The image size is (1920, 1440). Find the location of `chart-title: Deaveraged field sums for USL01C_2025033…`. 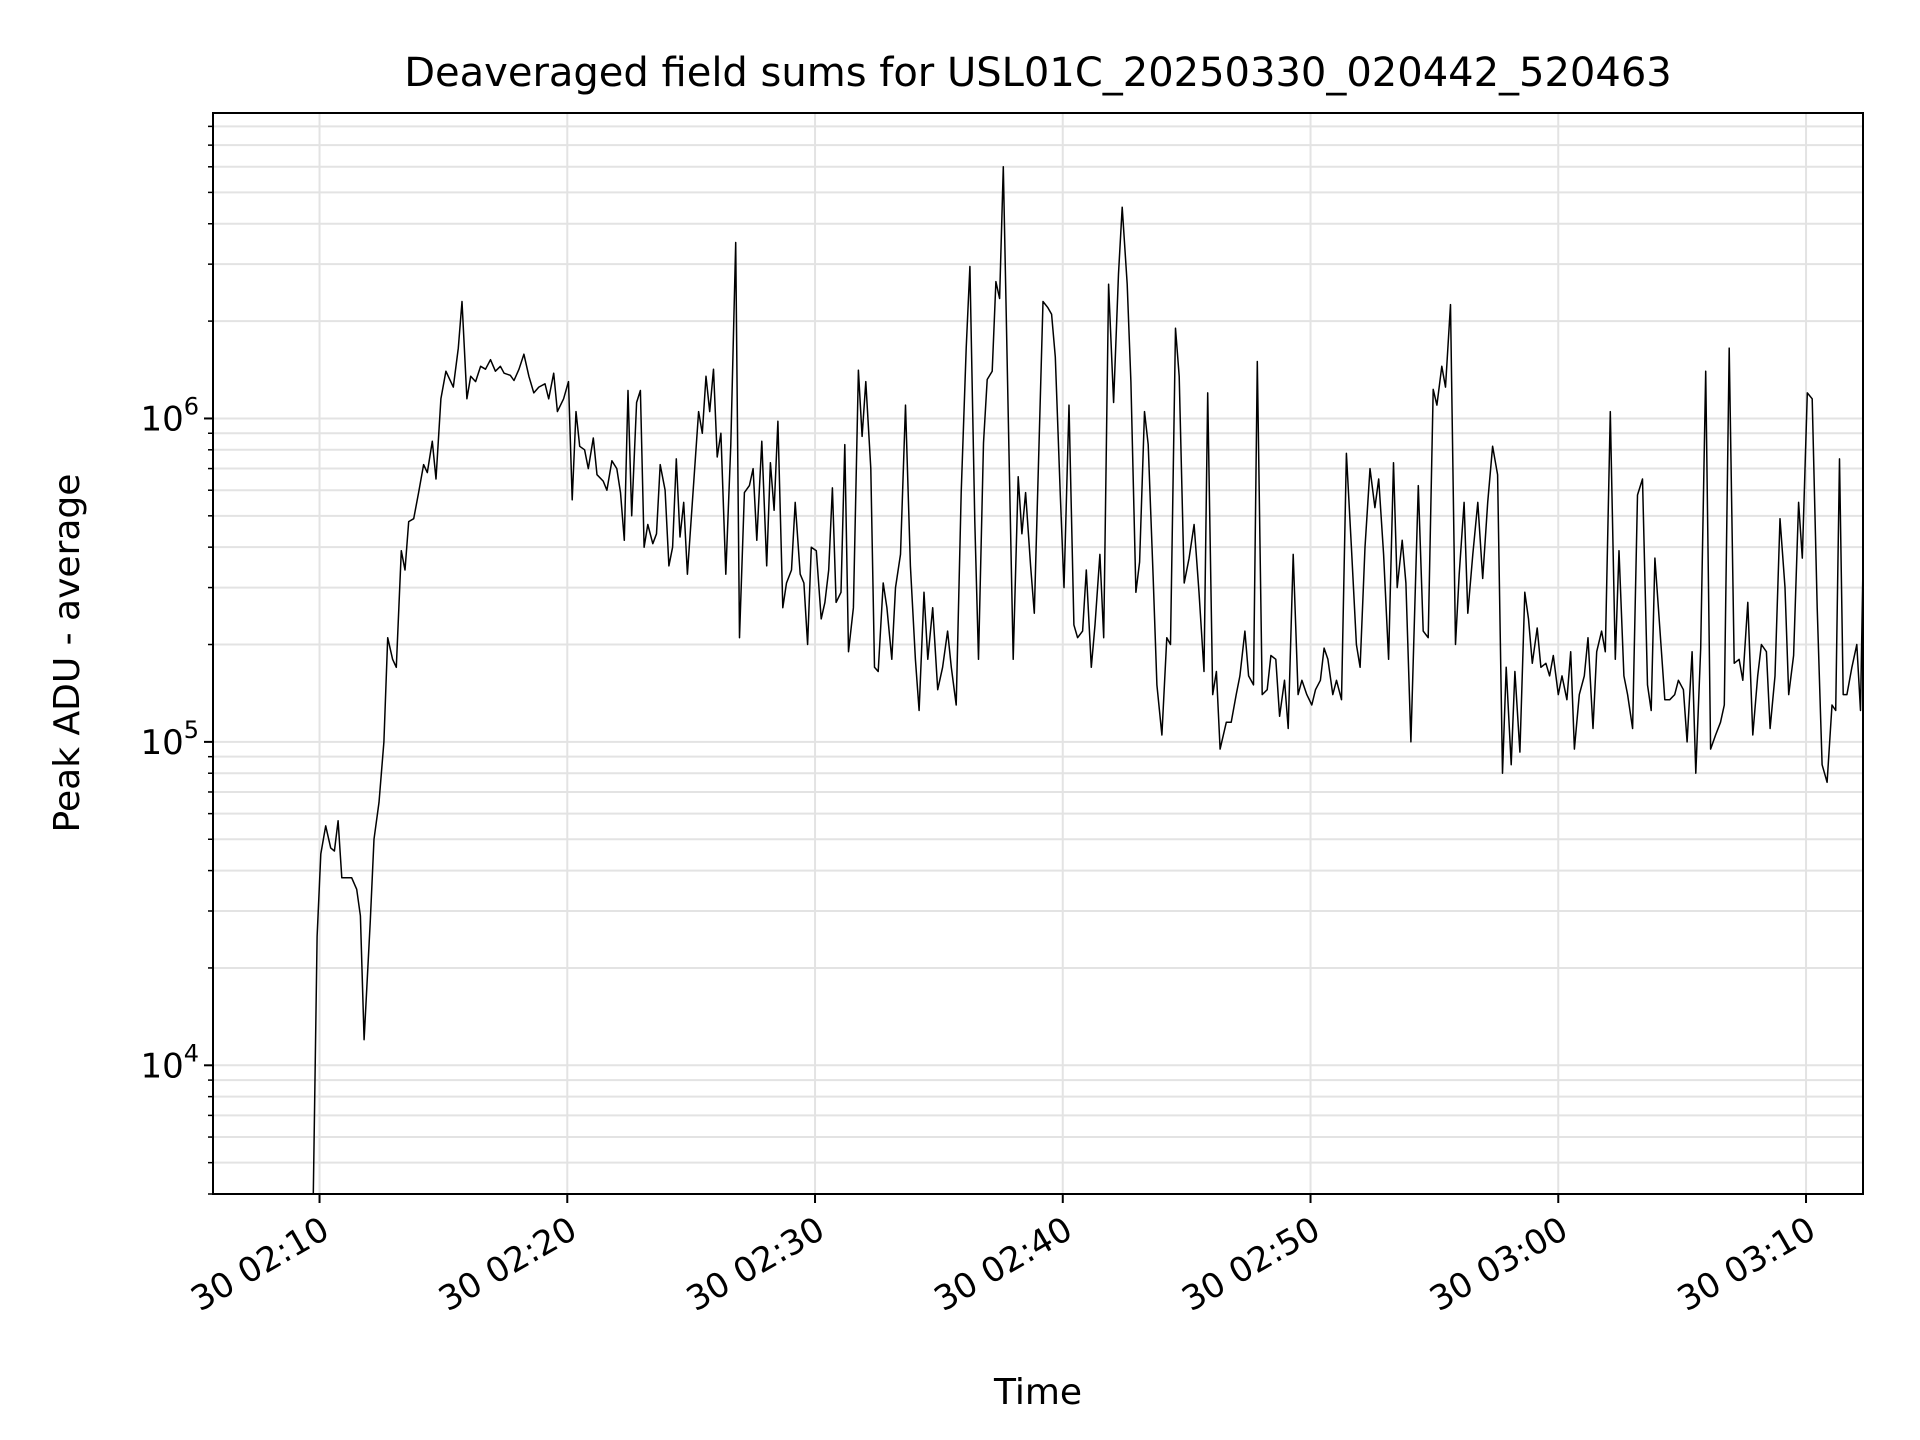

chart-title: Deaveraged field sums for USL01C_2025033… is located at coordinates (1037, 73).